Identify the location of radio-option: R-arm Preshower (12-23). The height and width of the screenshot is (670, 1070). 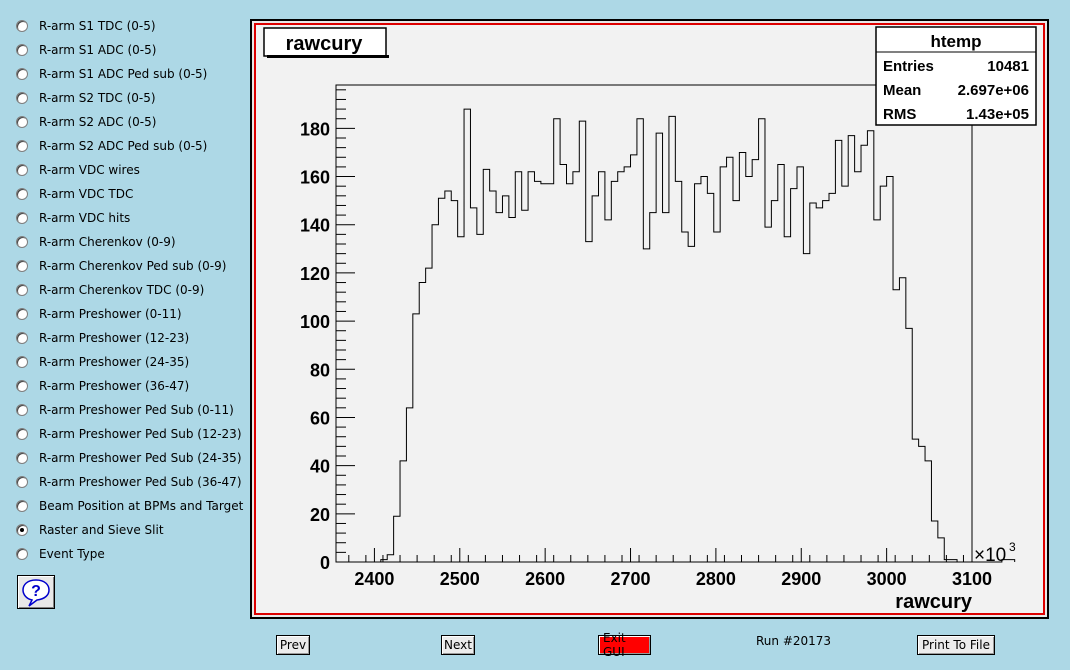
(102, 338).